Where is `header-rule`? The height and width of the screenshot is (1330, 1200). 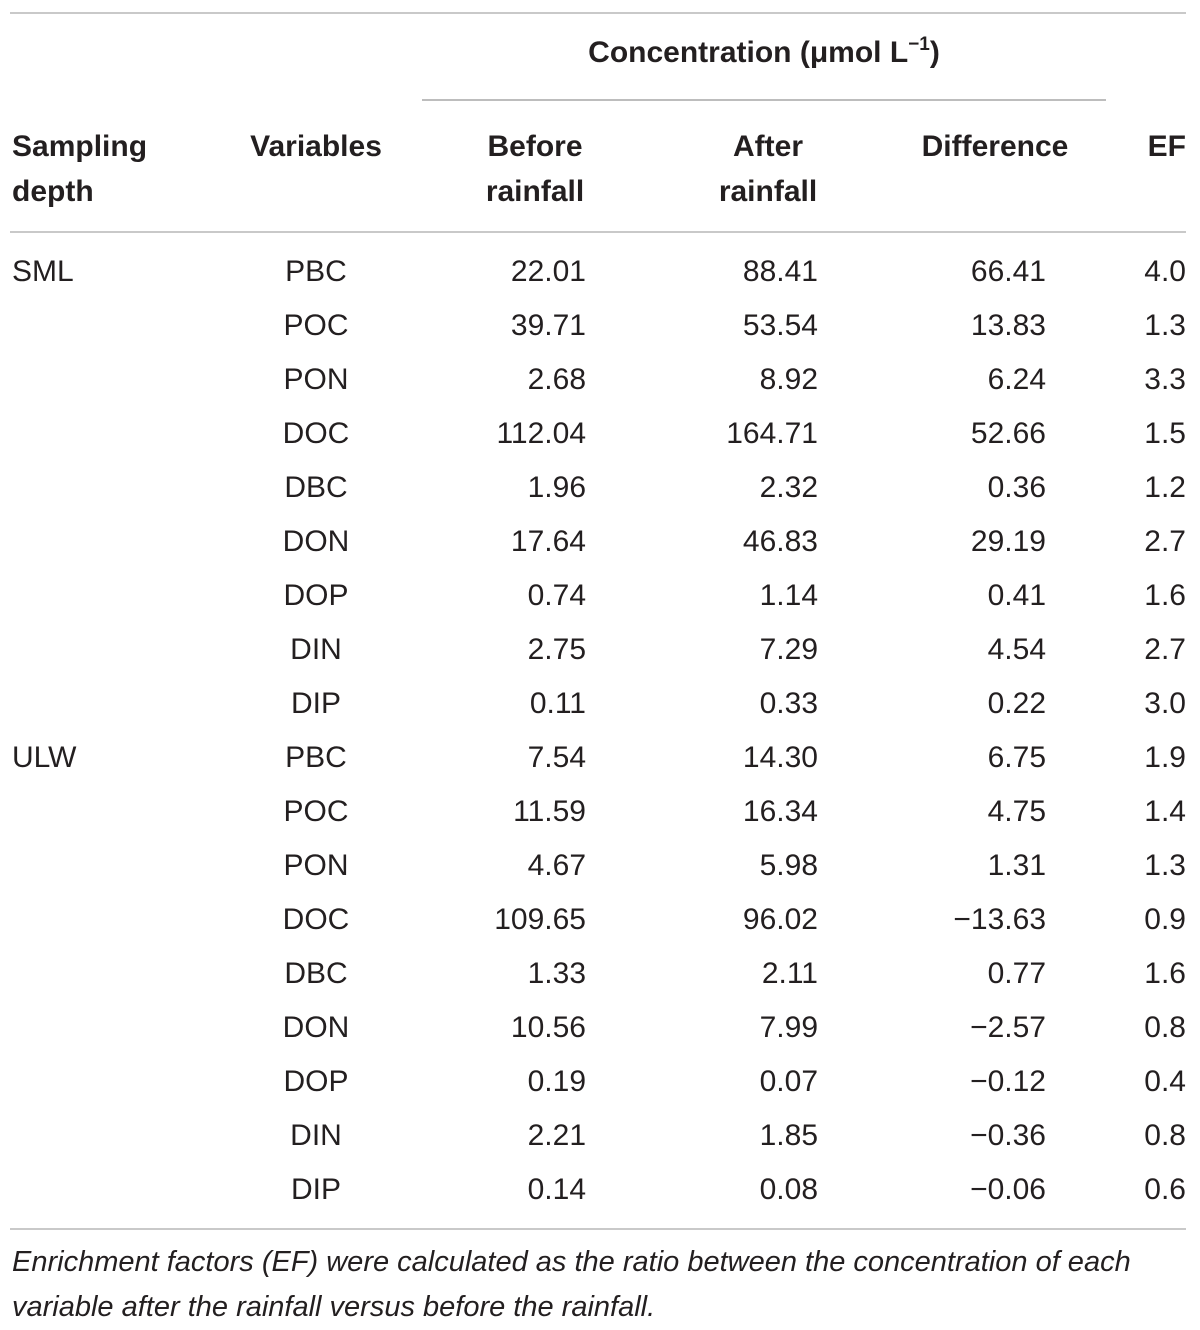 header-rule is located at coordinates (598, 232).